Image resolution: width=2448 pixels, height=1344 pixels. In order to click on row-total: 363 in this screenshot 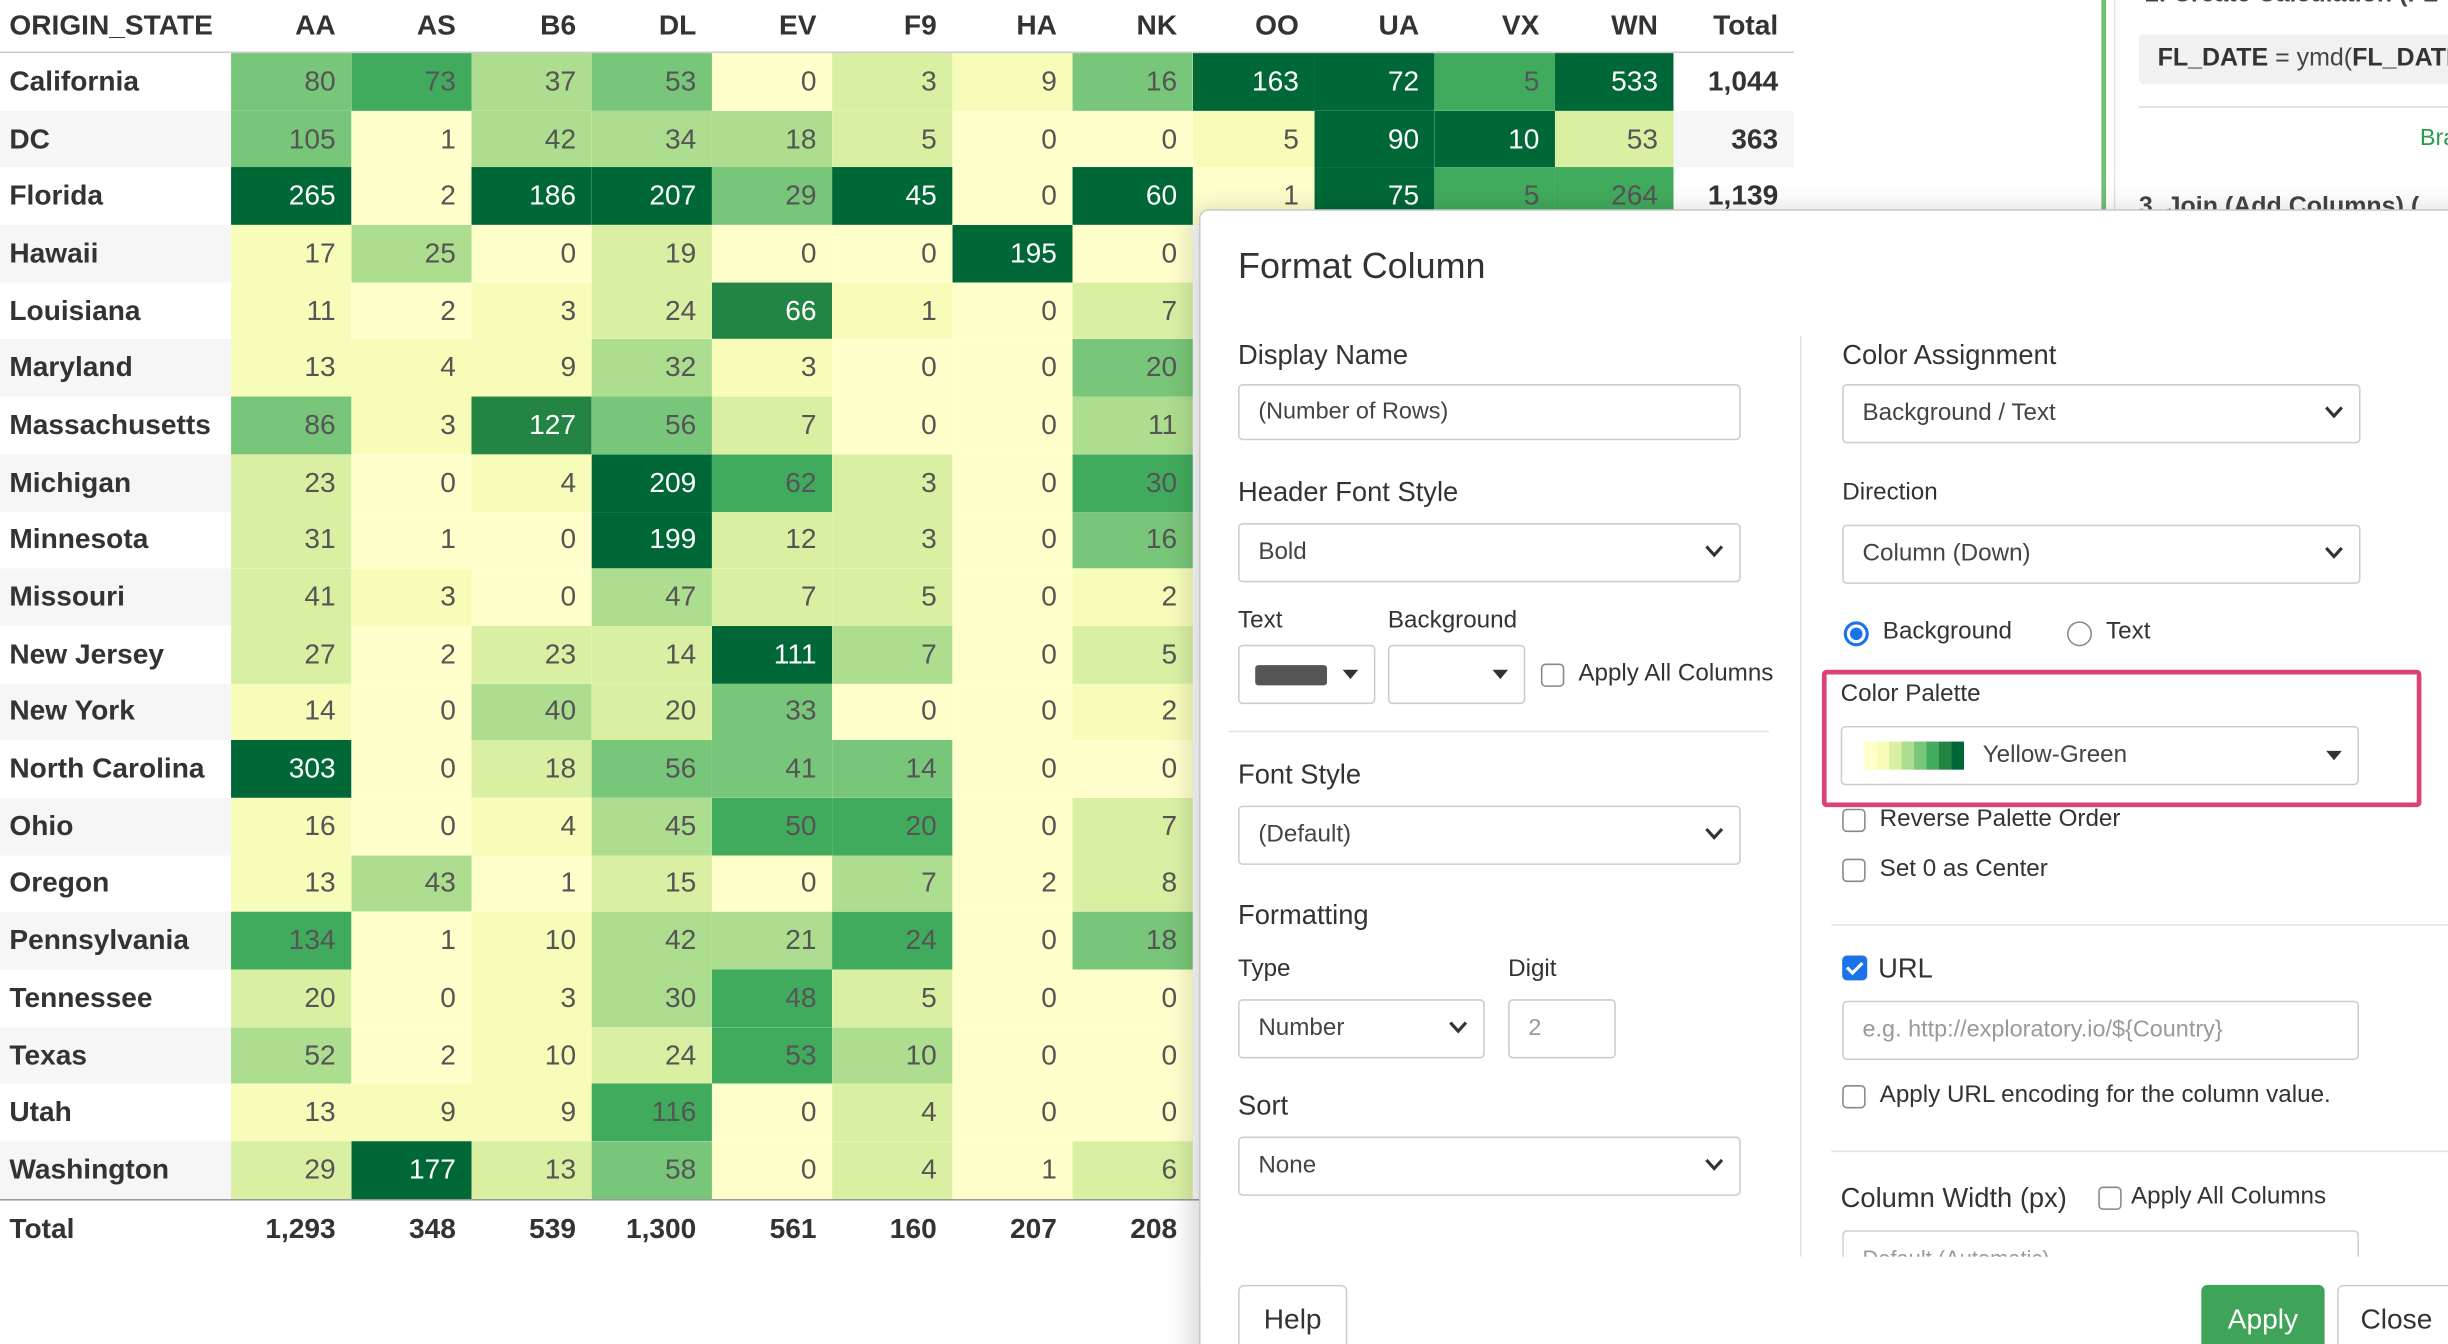, I will do `click(1733, 139)`.